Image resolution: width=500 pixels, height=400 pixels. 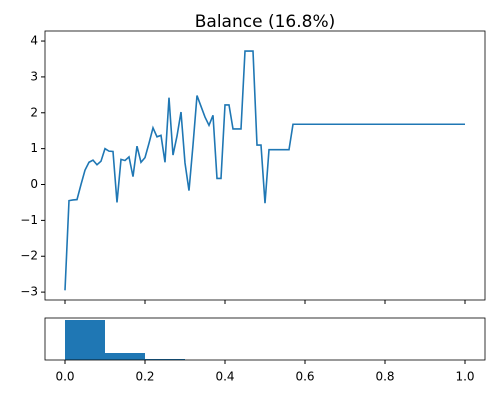 What do you see at coordinates (34, 41) in the screenshot?
I see `y-tick-label: 4` at bounding box center [34, 41].